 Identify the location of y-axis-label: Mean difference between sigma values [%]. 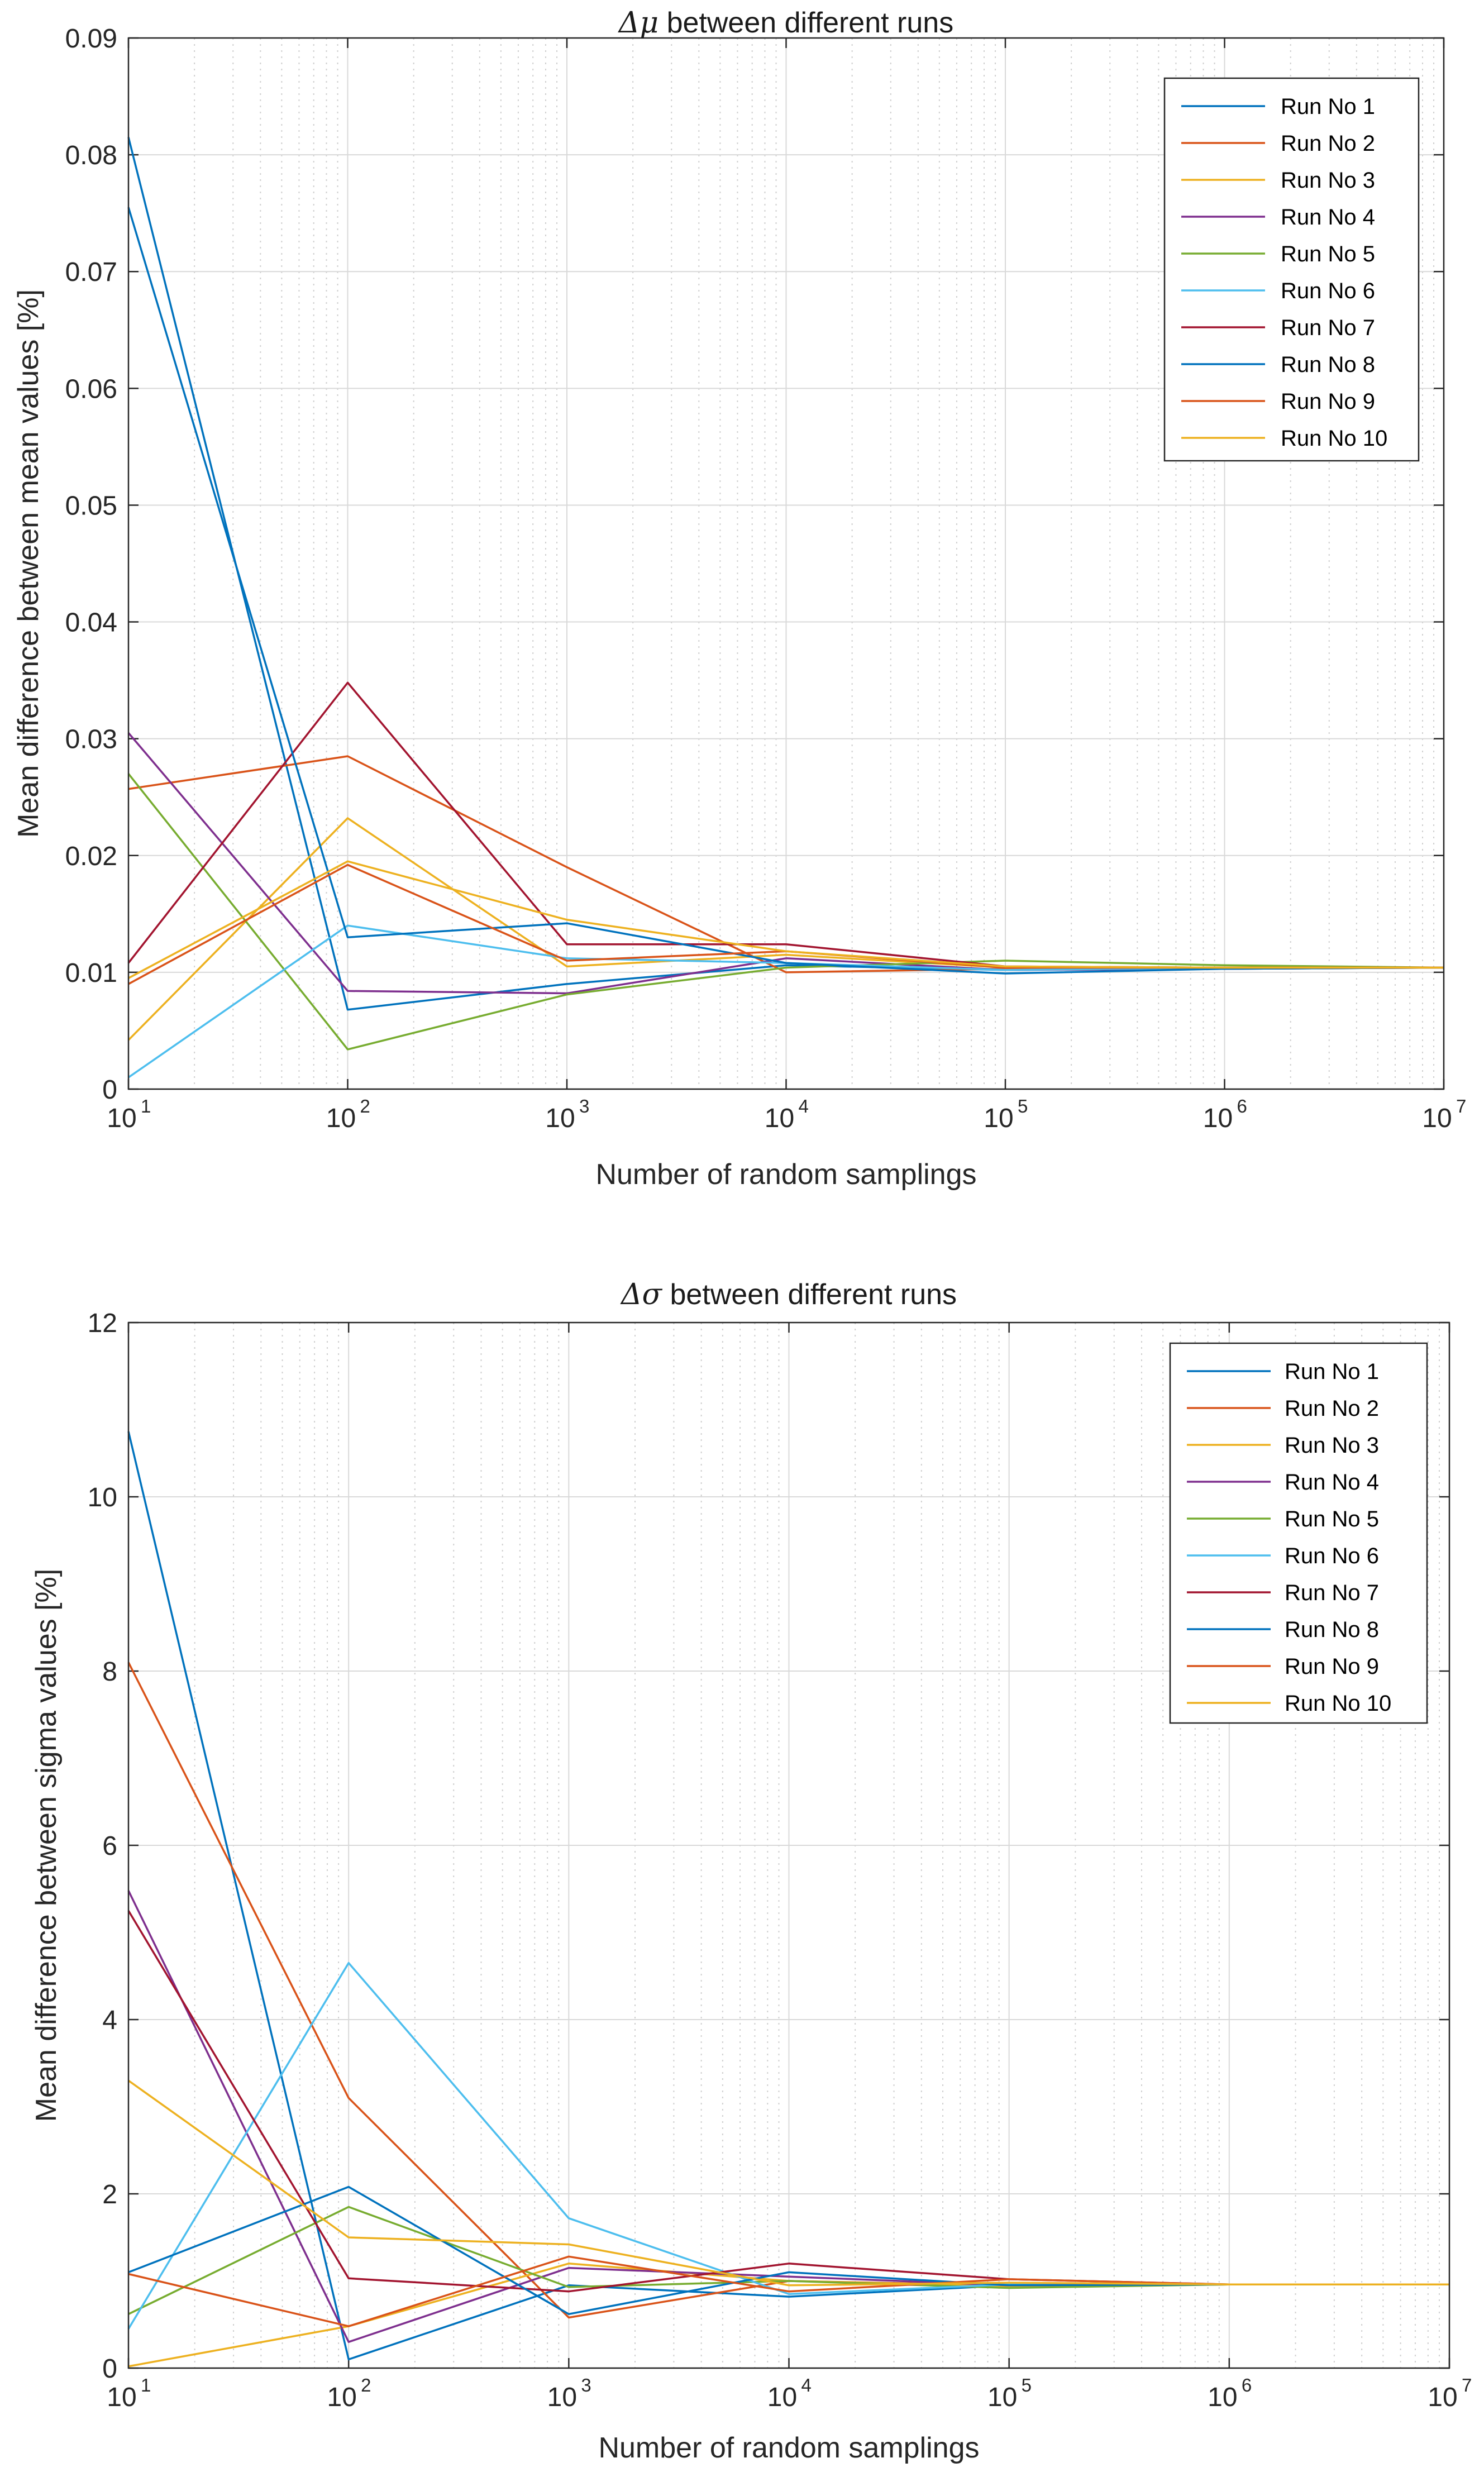
(46, 1845).